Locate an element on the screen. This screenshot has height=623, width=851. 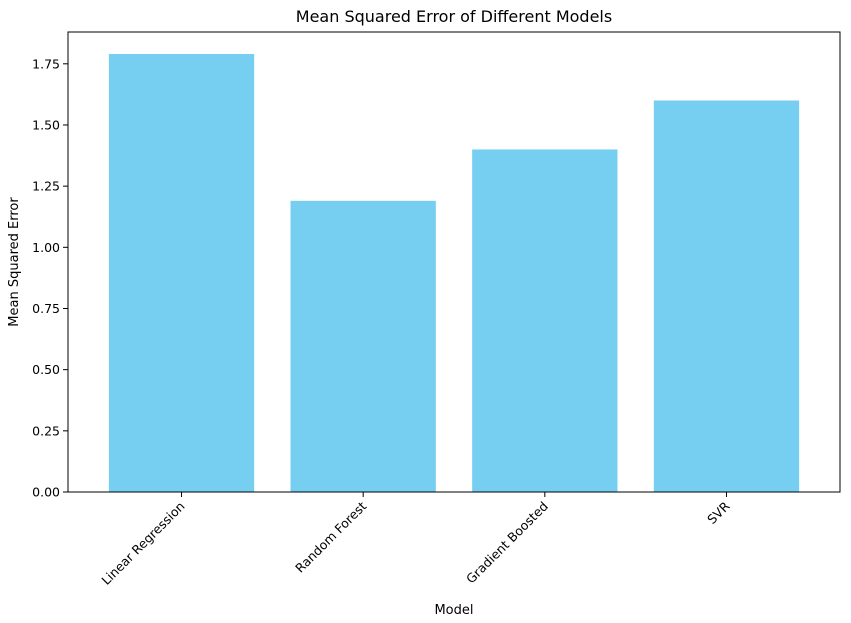
y-tick-label: 0.25 is located at coordinates (46, 430).